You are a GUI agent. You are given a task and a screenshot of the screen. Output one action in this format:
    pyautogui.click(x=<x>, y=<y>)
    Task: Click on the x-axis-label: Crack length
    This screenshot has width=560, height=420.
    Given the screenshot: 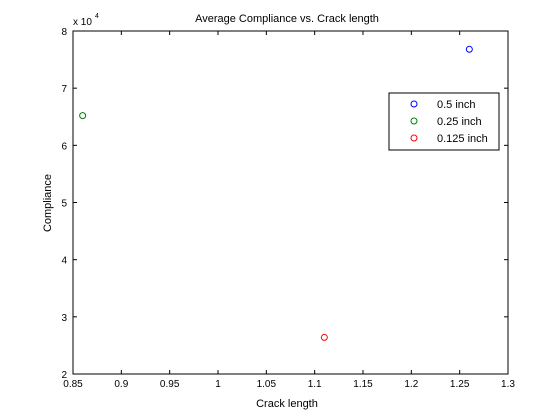 What is the action you would take?
    pyautogui.click(x=287, y=404)
    